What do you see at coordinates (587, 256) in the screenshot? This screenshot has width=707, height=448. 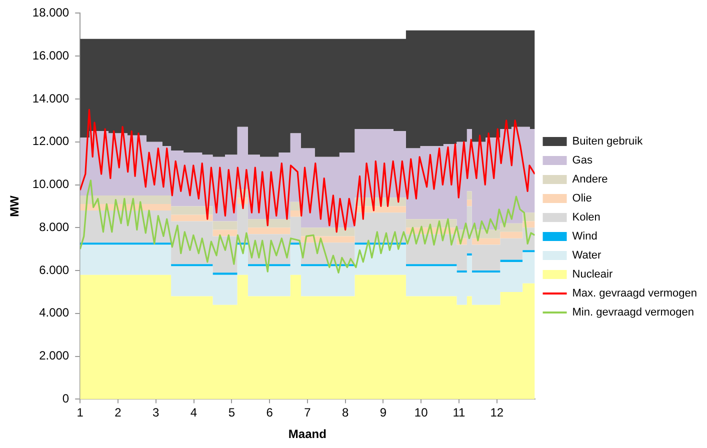 I see `legend-label: Water` at bounding box center [587, 256].